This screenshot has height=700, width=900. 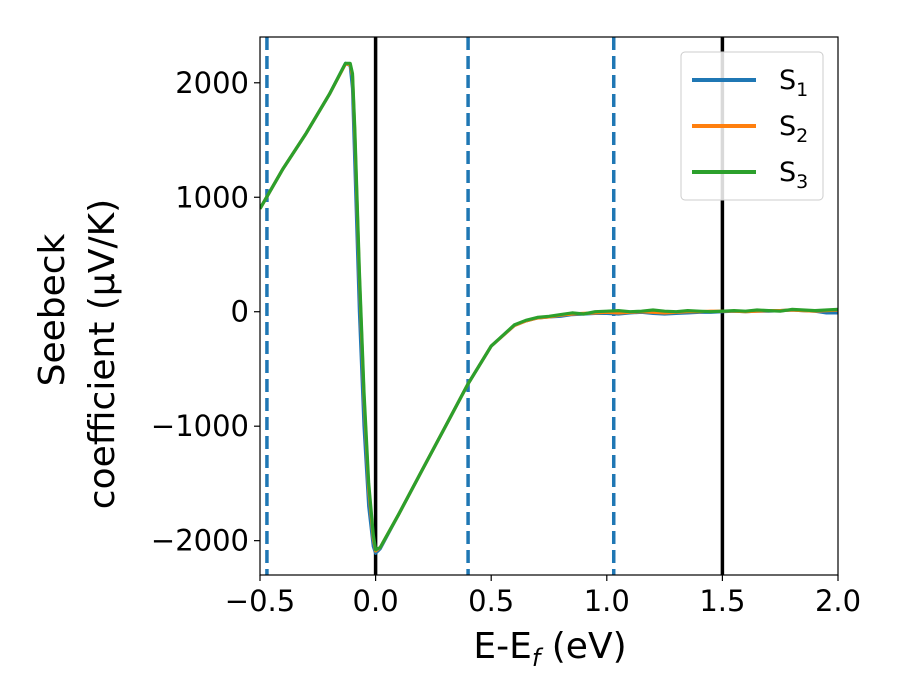 I want to click on y-tick-label: 0, so click(x=240, y=312).